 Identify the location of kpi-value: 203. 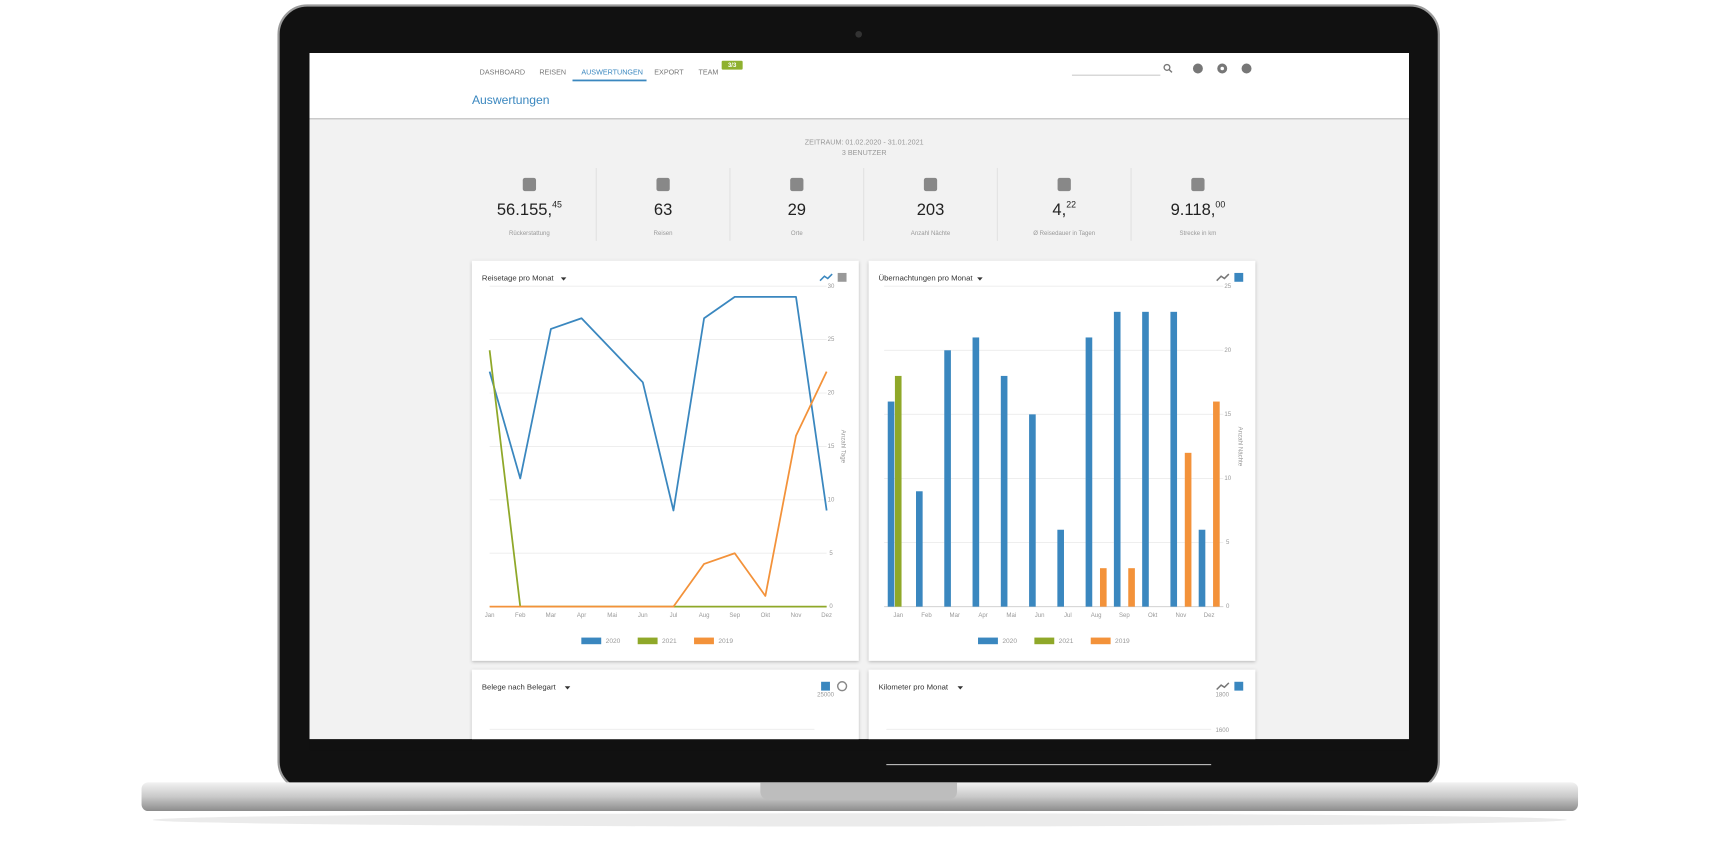
(931, 209).